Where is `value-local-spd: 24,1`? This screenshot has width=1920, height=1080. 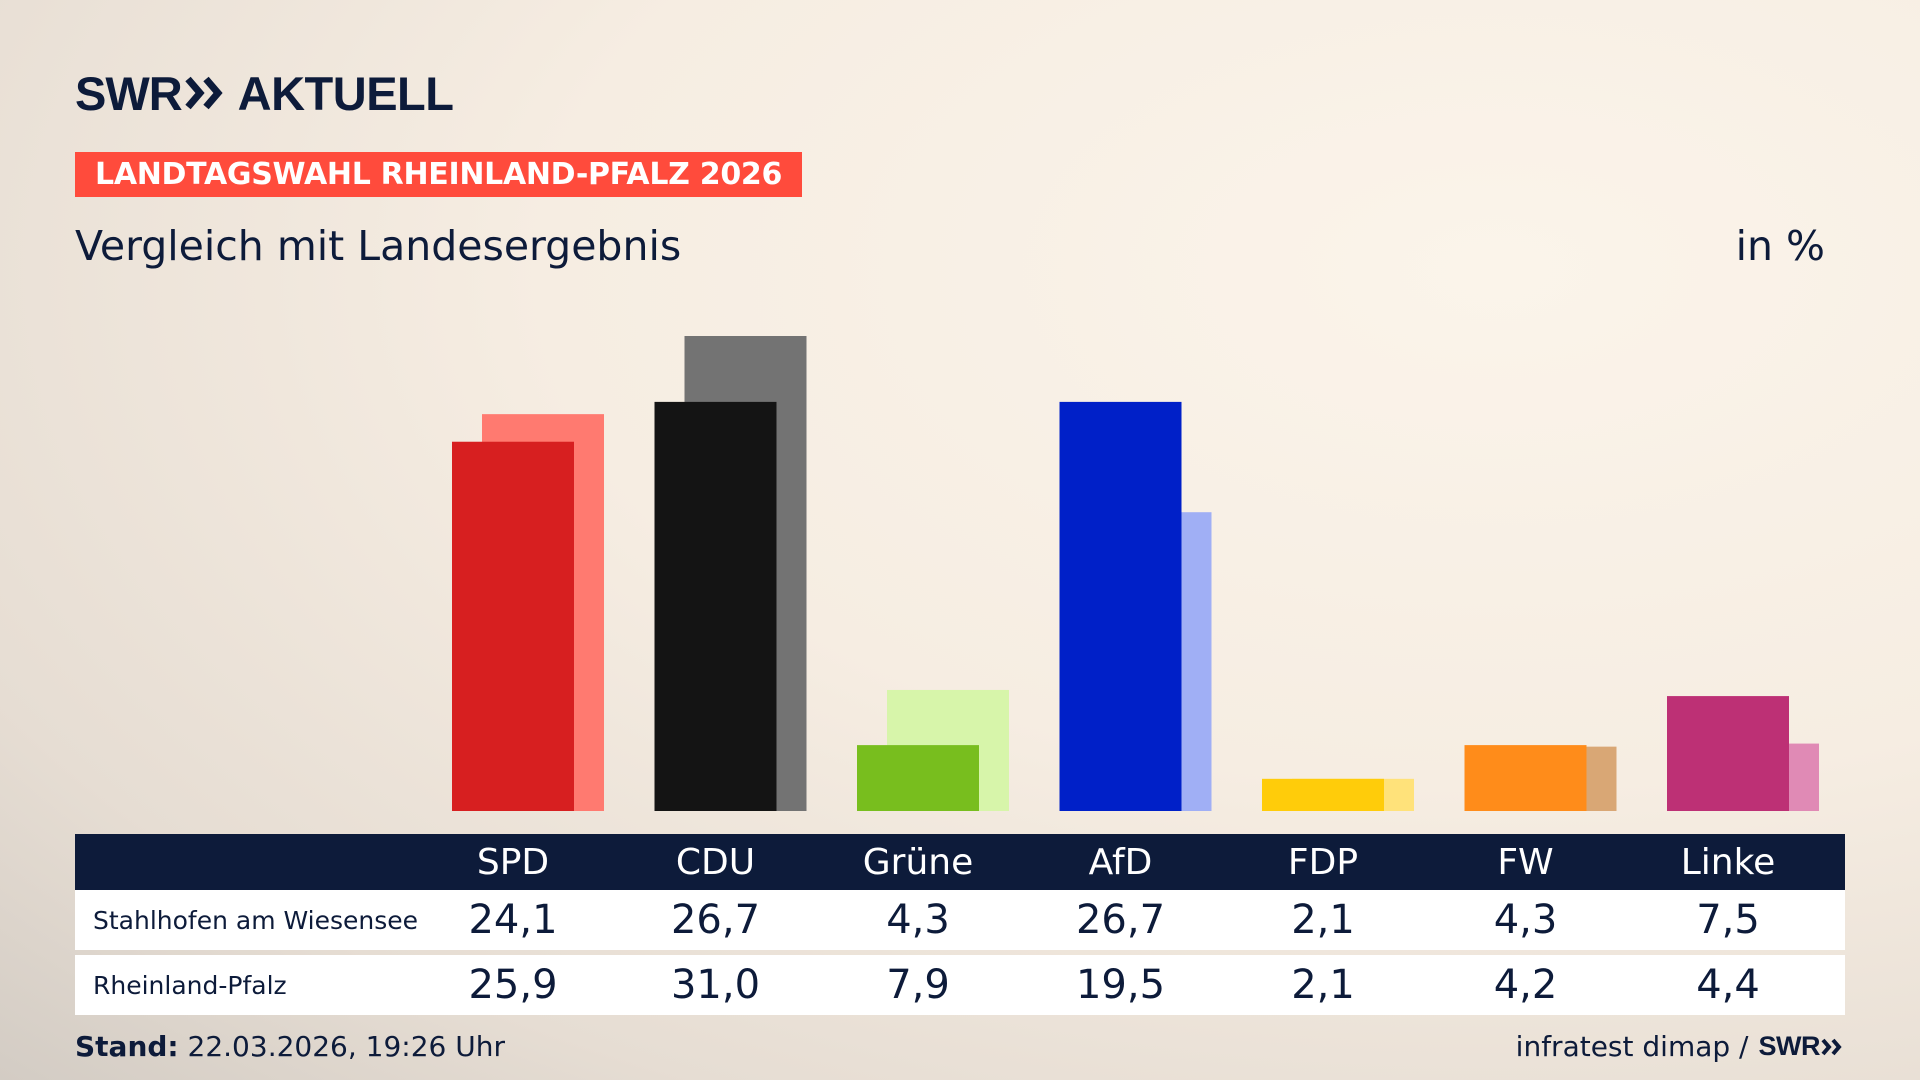 value-local-spd: 24,1 is located at coordinates (513, 920).